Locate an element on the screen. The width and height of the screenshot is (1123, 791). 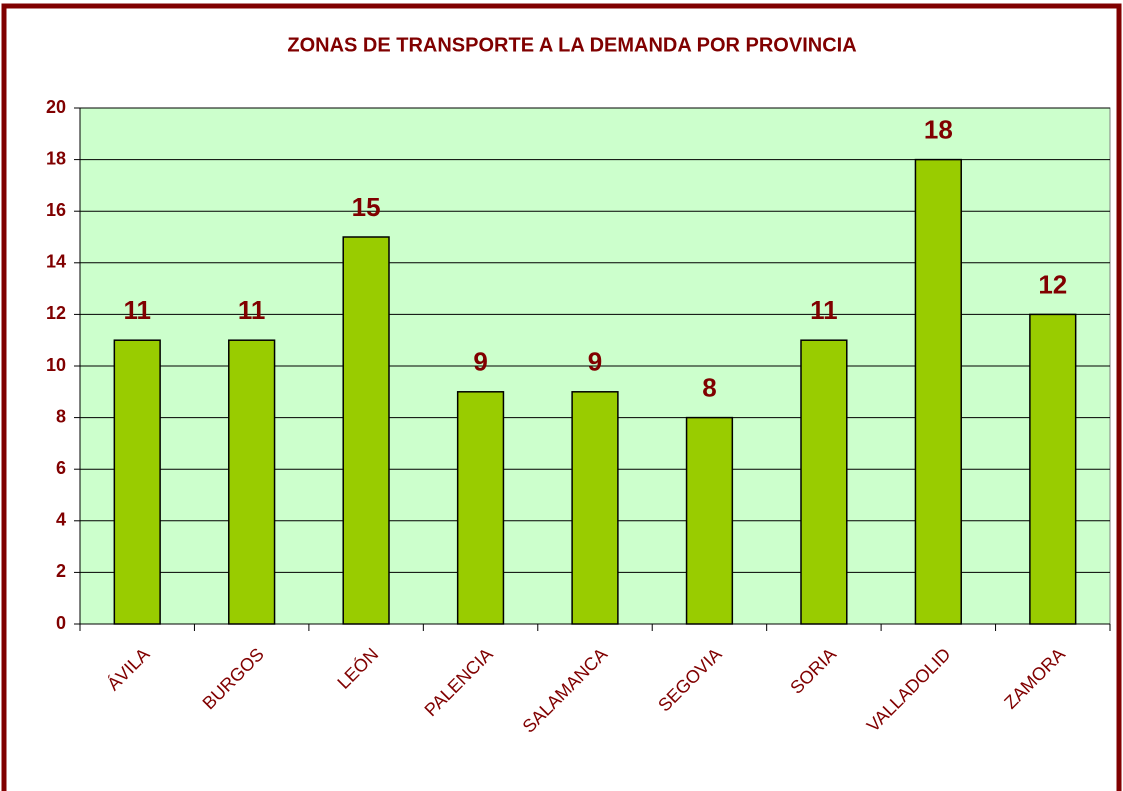
y-tick-label: 10 is located at coordinates (56, 365).